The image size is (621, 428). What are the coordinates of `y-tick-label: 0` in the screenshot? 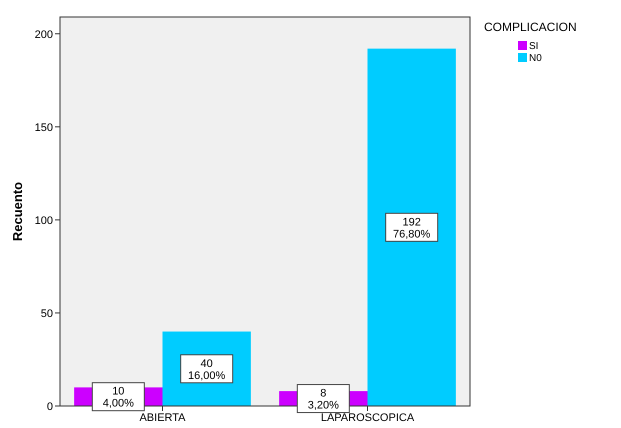 It's located at (49, 407).